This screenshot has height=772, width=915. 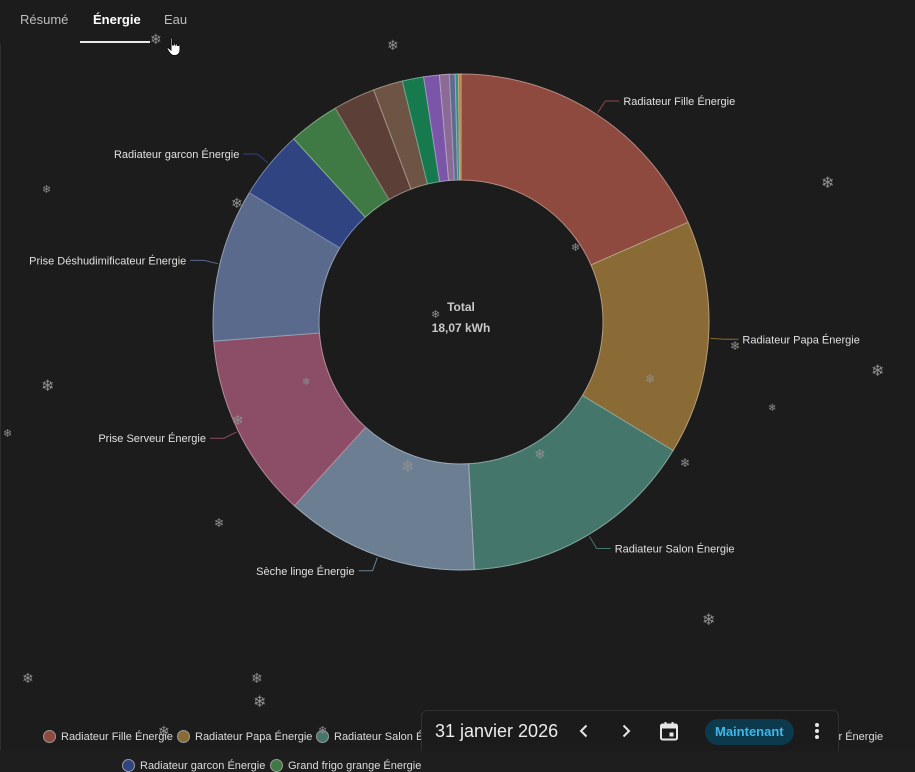 What do you see at coordinates (152, 438) in the screenshot?
I see `slice-label: Prise Serveur Énergie` at bounding box center [152, 438].